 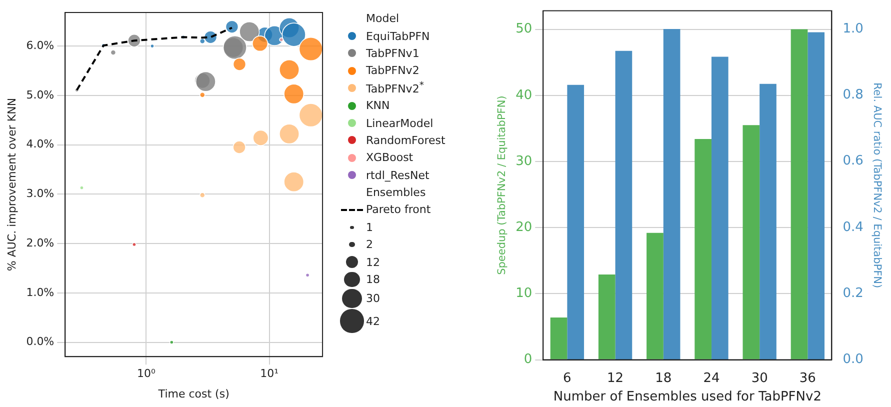 I want to click on x-tick-label: 18, so click(x=663, y=378).